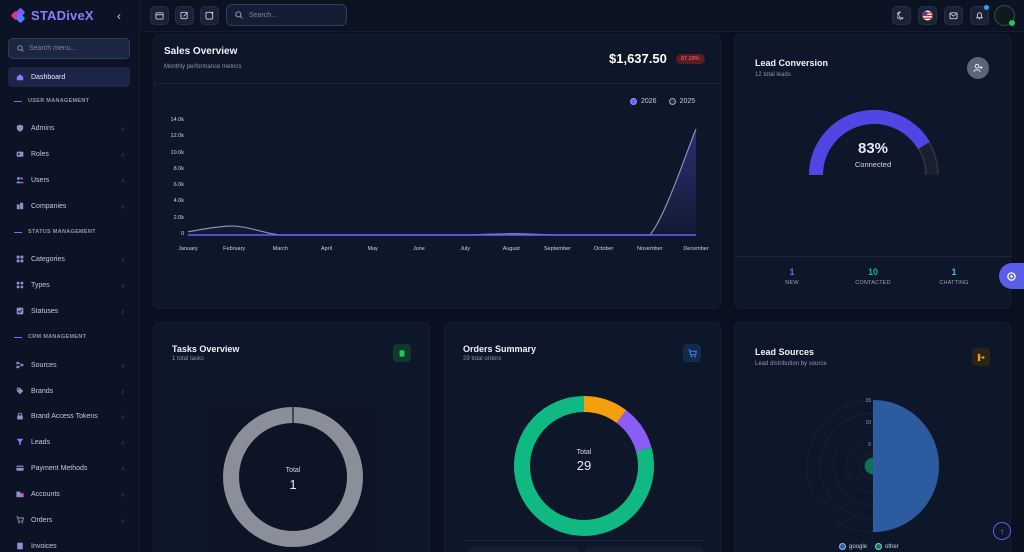 The height and width of the screenshot is (552, 1024). What do you see at coordinates (69, 391) in the screenshot?
I see `sidebar-item-brands: Brands ›` at bounding box center [69, 391].